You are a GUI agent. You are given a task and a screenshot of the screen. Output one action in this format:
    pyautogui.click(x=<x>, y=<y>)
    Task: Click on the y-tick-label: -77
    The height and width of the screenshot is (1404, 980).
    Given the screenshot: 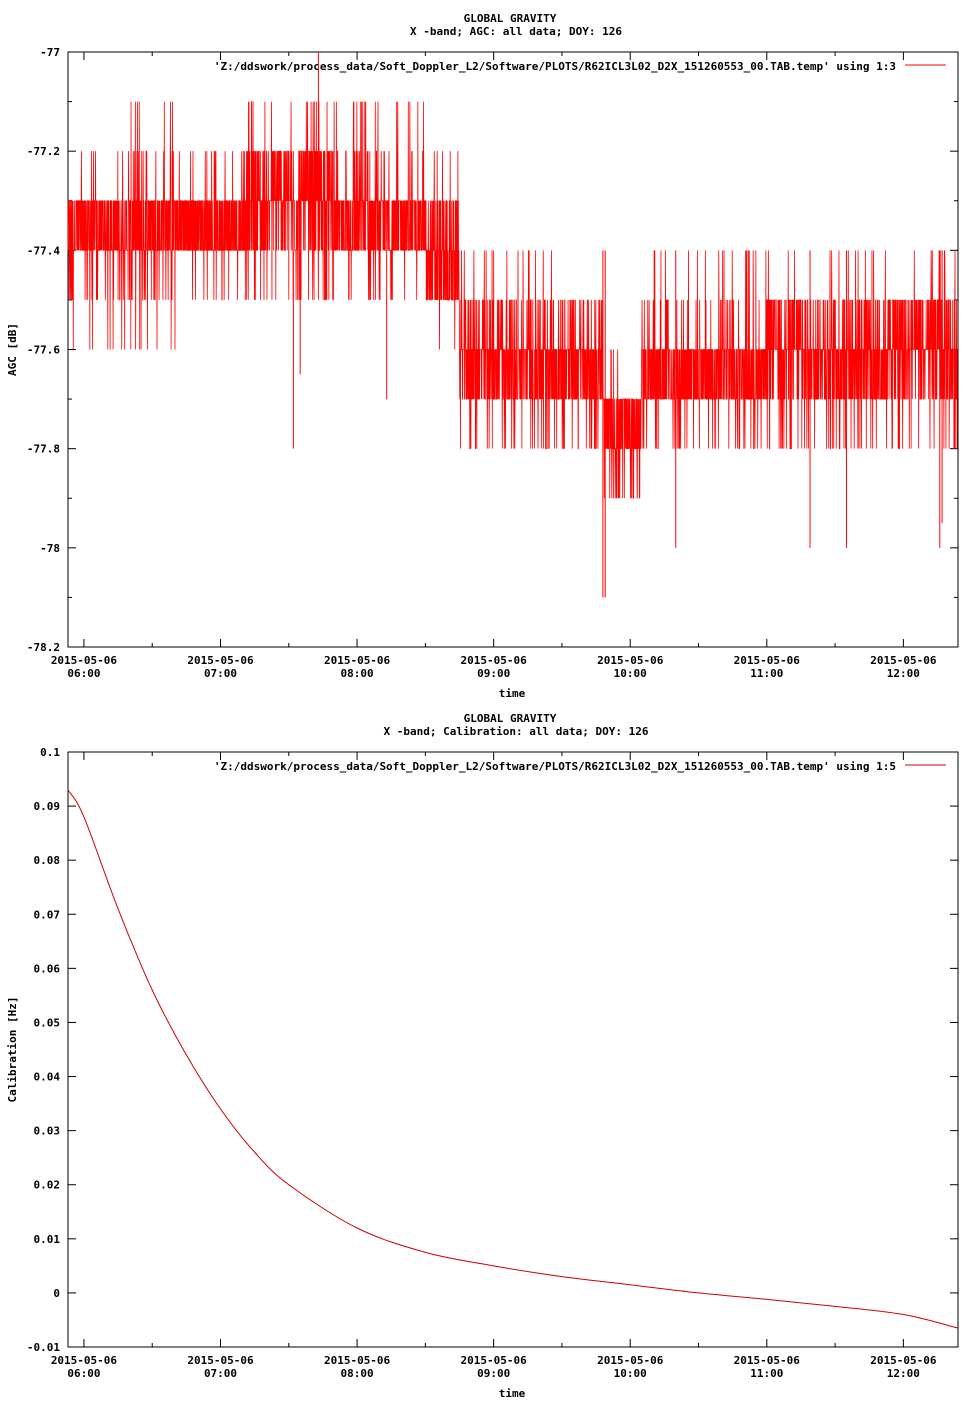 What is the action you would take?
    pyautogui.click(x=50, y=52)
    